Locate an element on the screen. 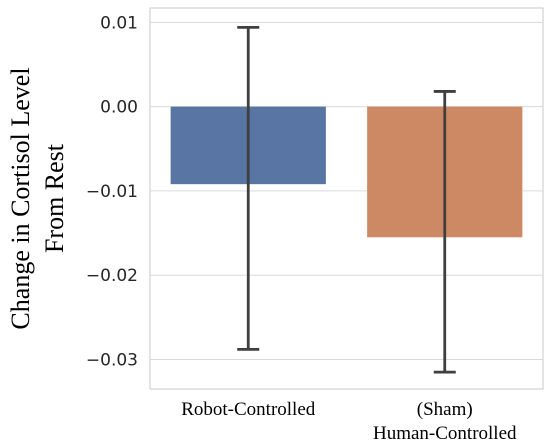 This screenshot has width=550, height=447. x-tick-label: (Sham) is located at coordinates (445, 409).